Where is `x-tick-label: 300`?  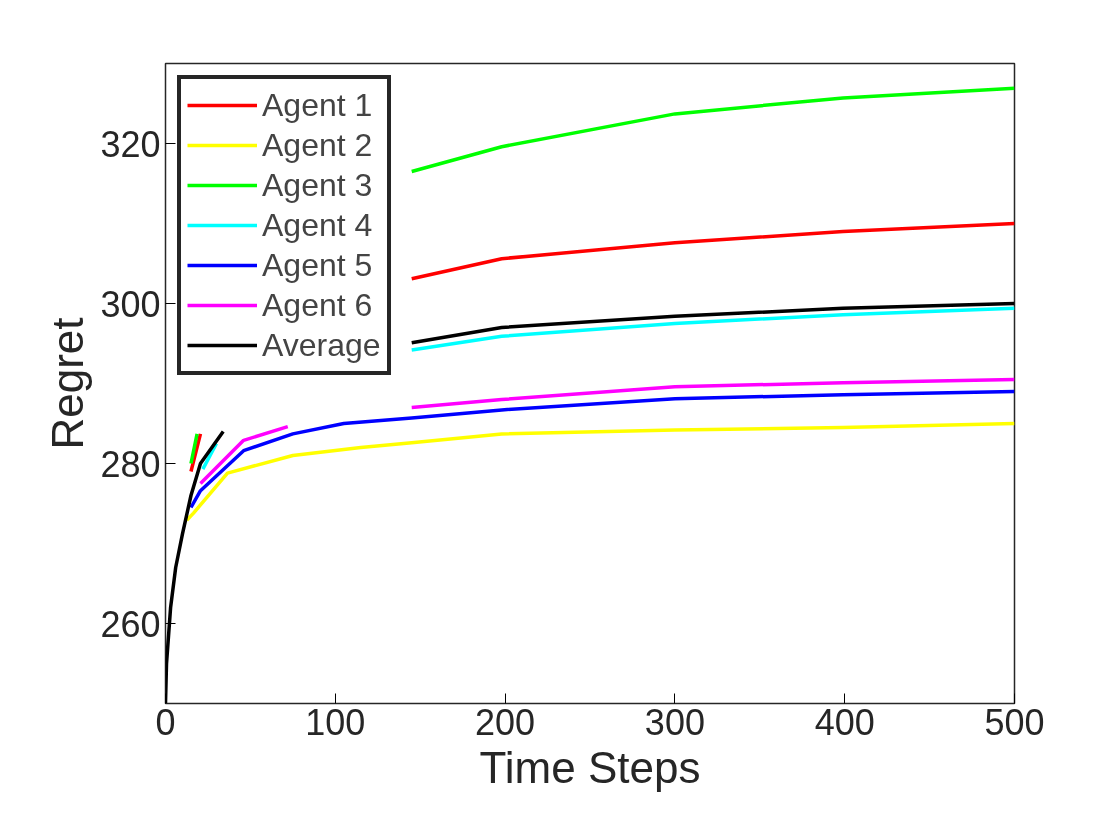 x-tick-label: 300 is located at coordinates (674, 722).